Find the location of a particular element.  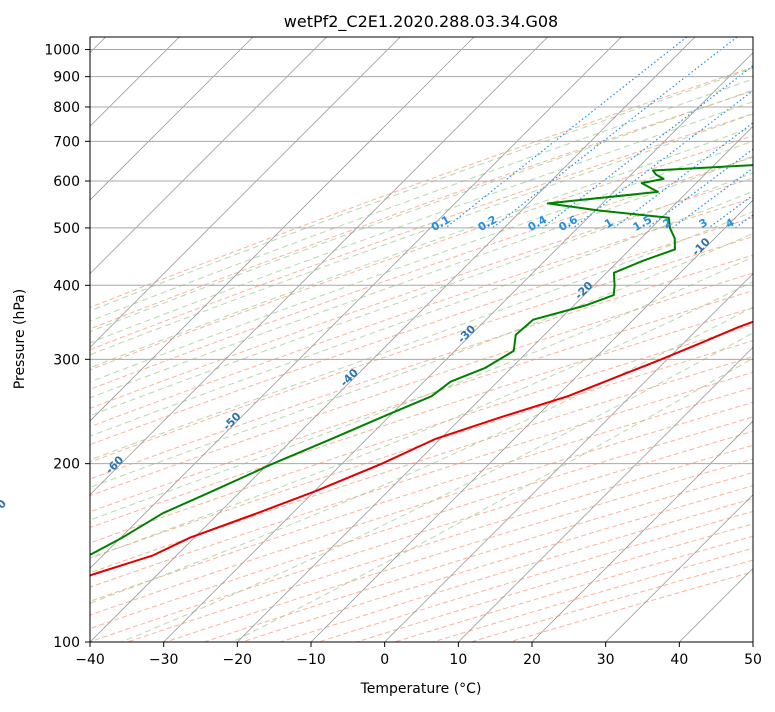

mixing-ratio-label: 0.1 is located at coordinates (440, 223).